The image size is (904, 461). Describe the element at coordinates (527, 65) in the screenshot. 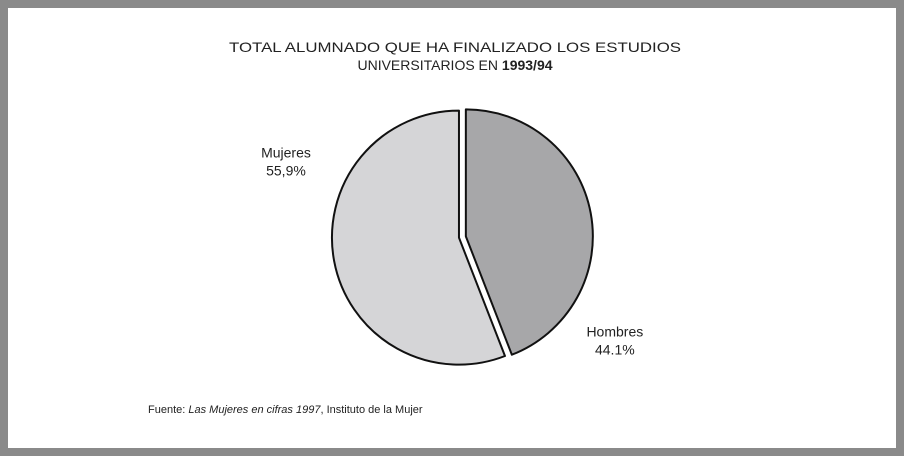

I see `chart-title-year: 1993/94` at that location.